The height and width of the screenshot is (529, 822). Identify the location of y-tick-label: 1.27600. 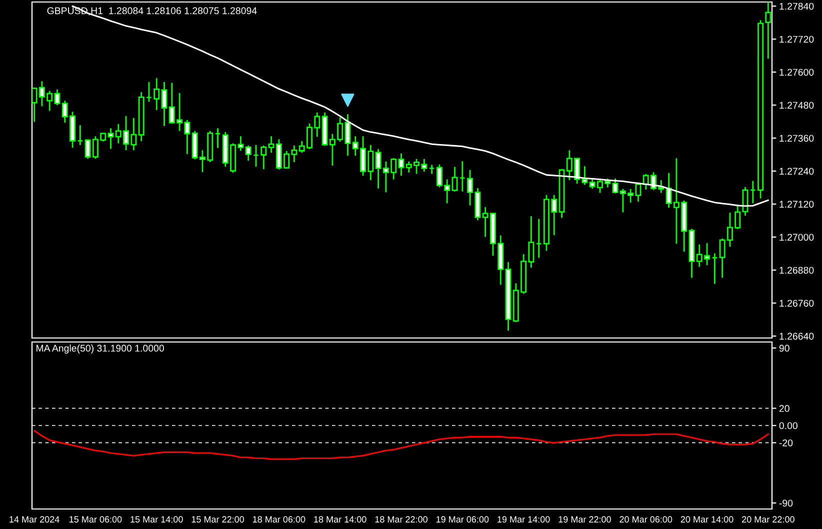
(797, 72).